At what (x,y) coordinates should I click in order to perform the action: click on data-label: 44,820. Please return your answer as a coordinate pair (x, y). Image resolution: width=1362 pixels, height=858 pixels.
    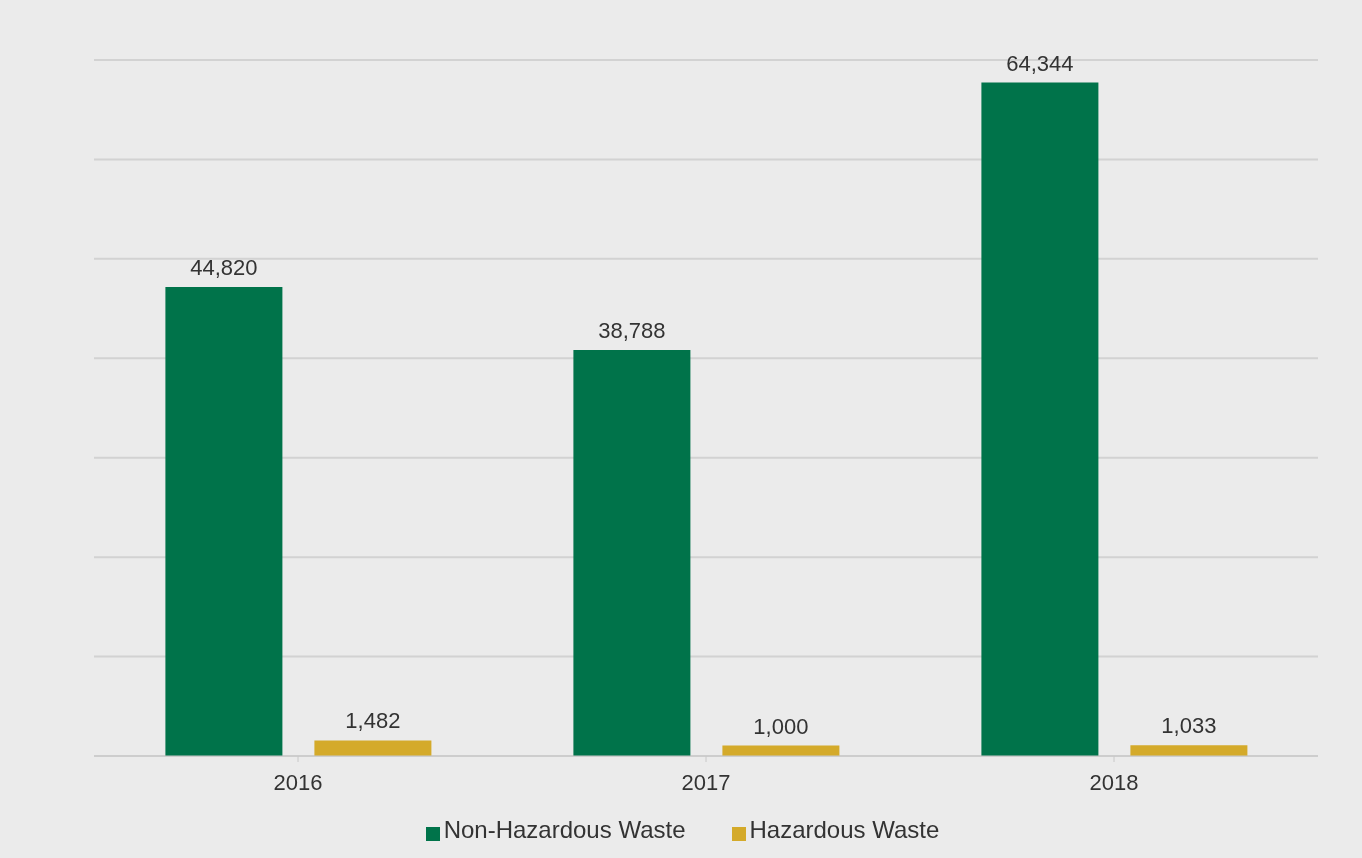
    Looking at the image, I should click on (224, 267).